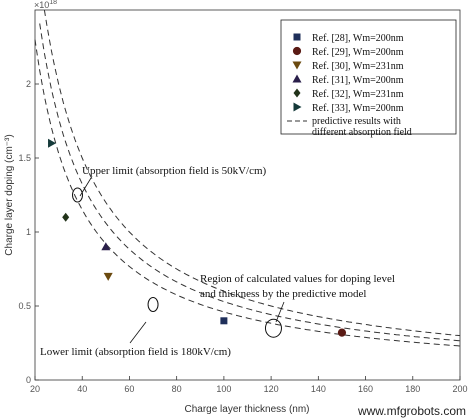  I want to click on x-tick-label-40: 40, so click(82, 389).